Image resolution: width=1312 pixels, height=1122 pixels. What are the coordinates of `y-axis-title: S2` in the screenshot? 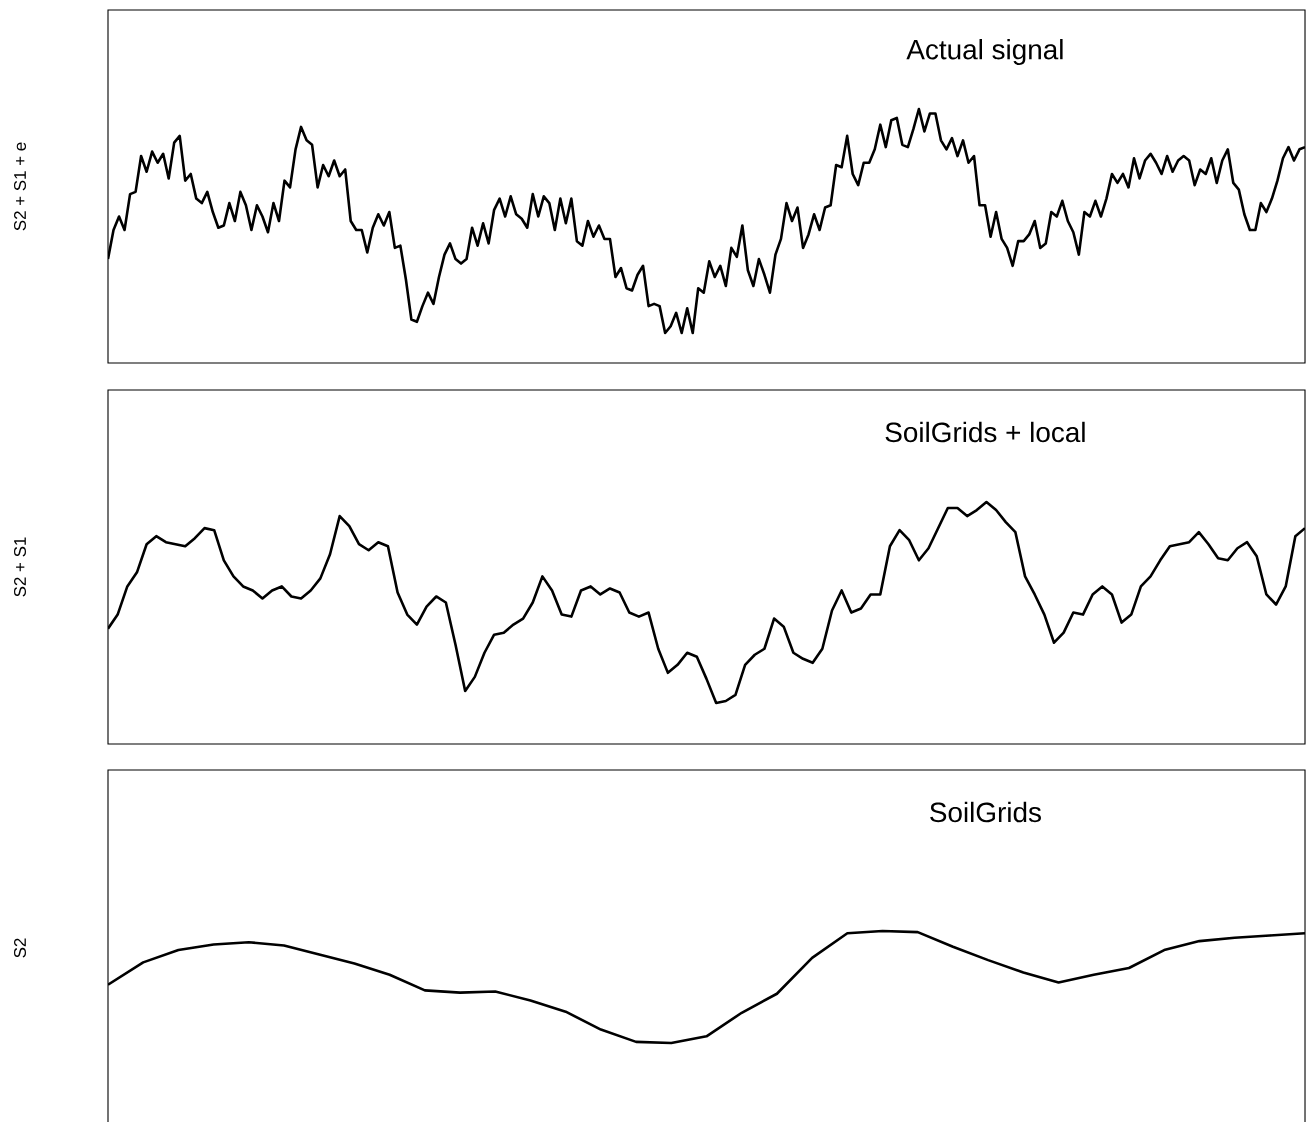 It's located at (20, 948).